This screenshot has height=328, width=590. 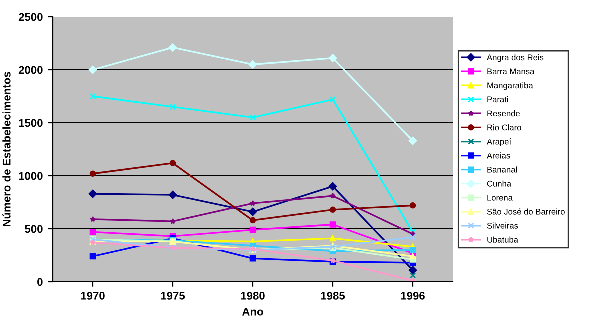 What do you see at coordinates (511, 71) in the screenshot?
I see `legend-label: Barra Mansa` at bounding box center [511, 71].